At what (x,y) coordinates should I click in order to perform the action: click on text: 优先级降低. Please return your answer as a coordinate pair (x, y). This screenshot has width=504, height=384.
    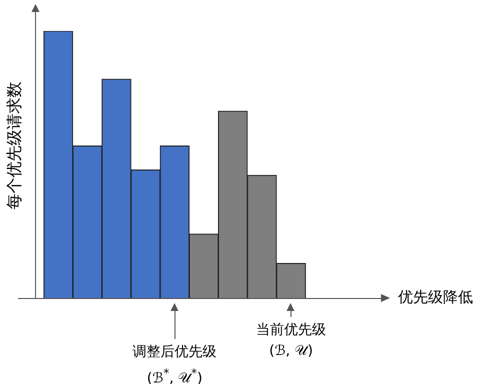
    Looking at the image, I should click on (435, 297).